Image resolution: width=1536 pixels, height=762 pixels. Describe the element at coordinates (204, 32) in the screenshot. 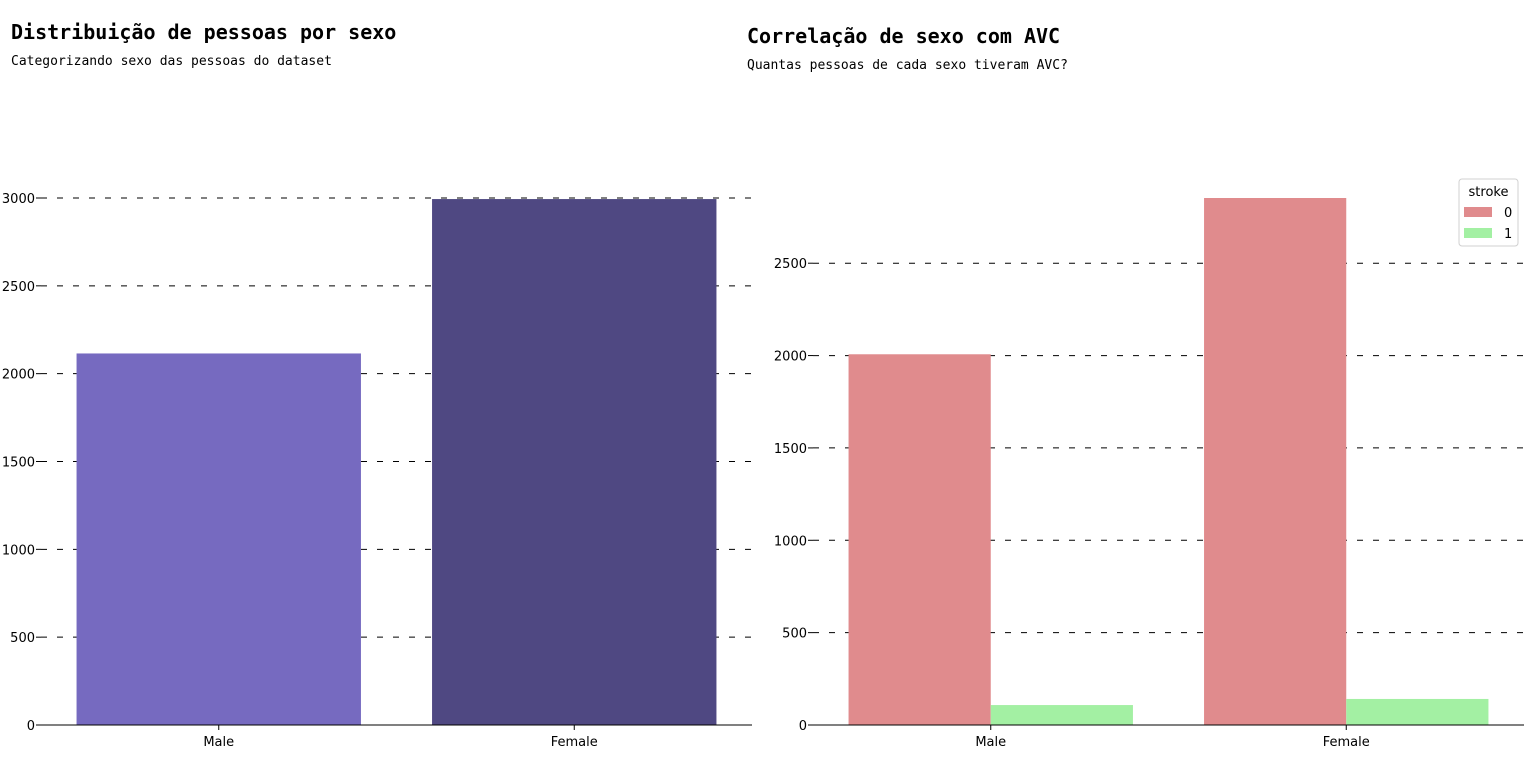

I see `chart1-title: Distribuição de pessoas por sexo` at that location.